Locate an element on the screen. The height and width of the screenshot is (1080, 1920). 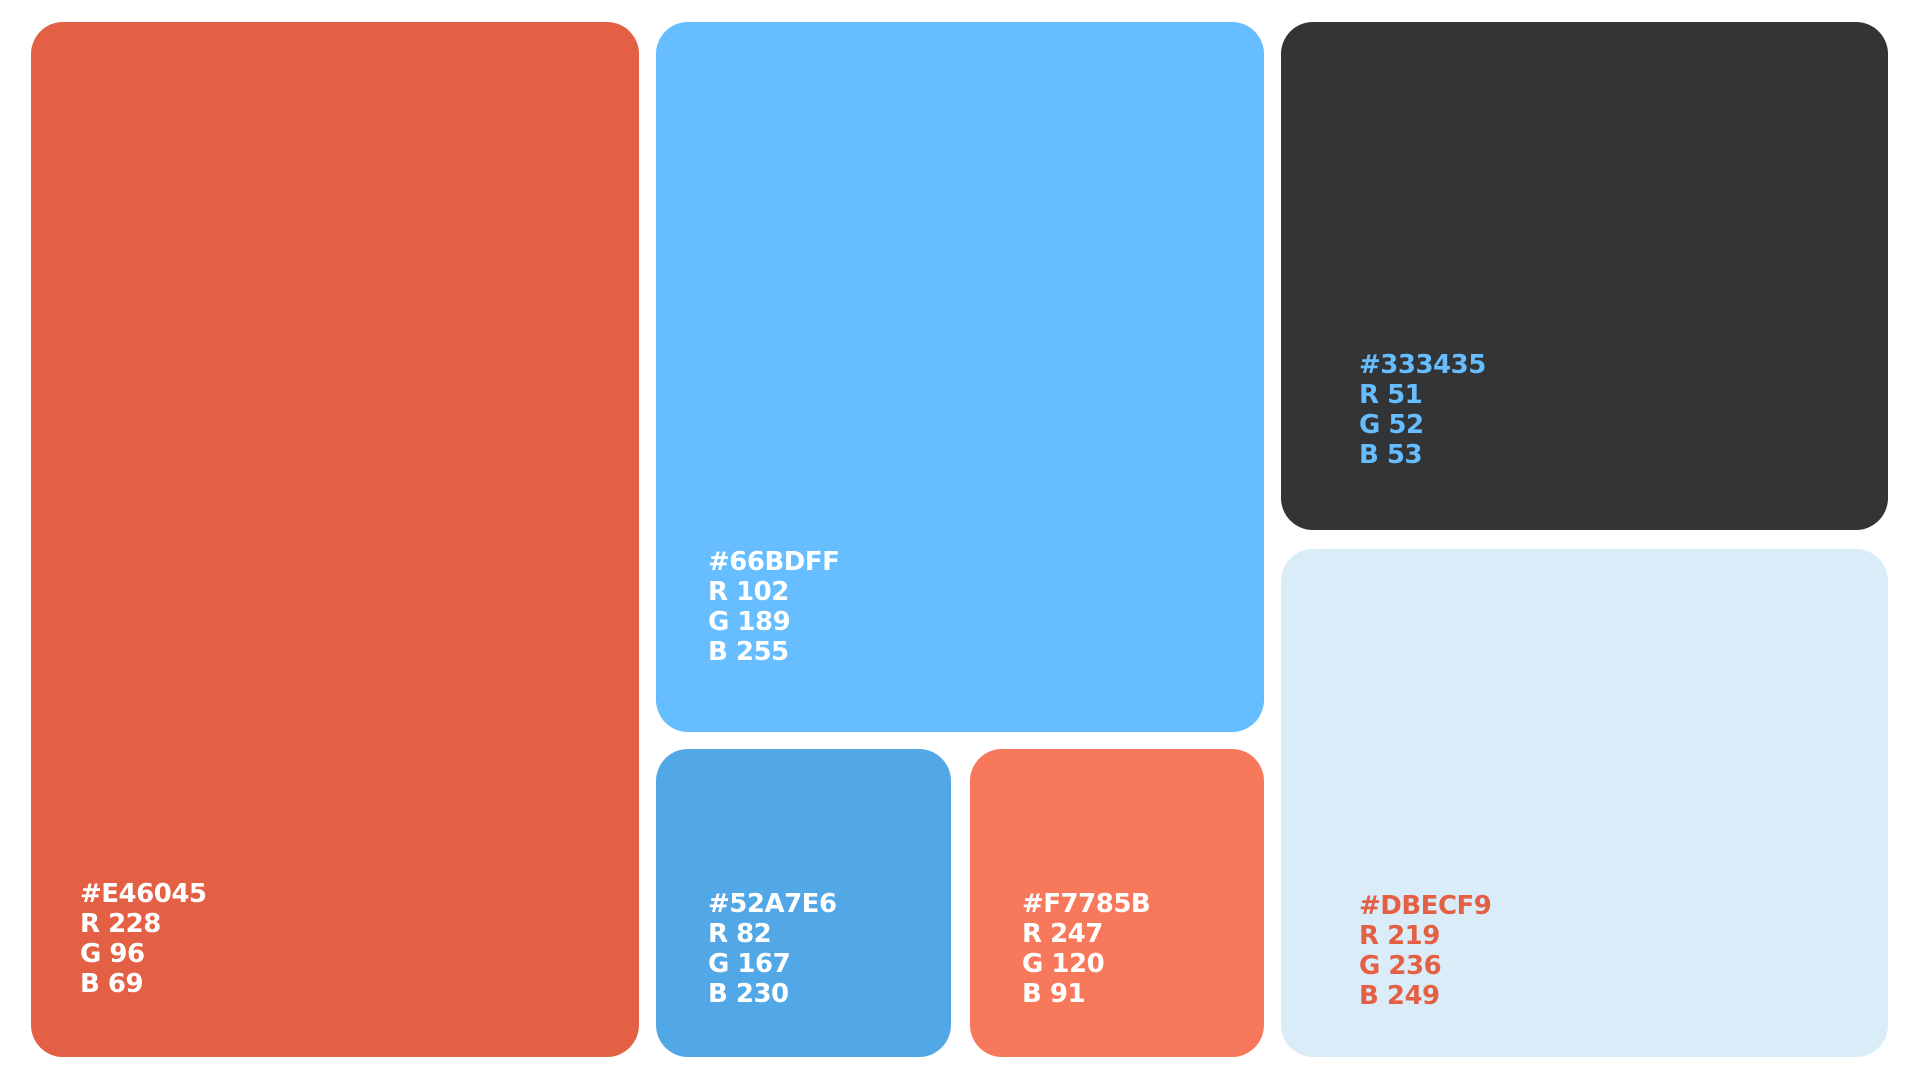
color-label: #DBECF9 R 219 G 236 B 249 is located at coordinates (1425, 951).